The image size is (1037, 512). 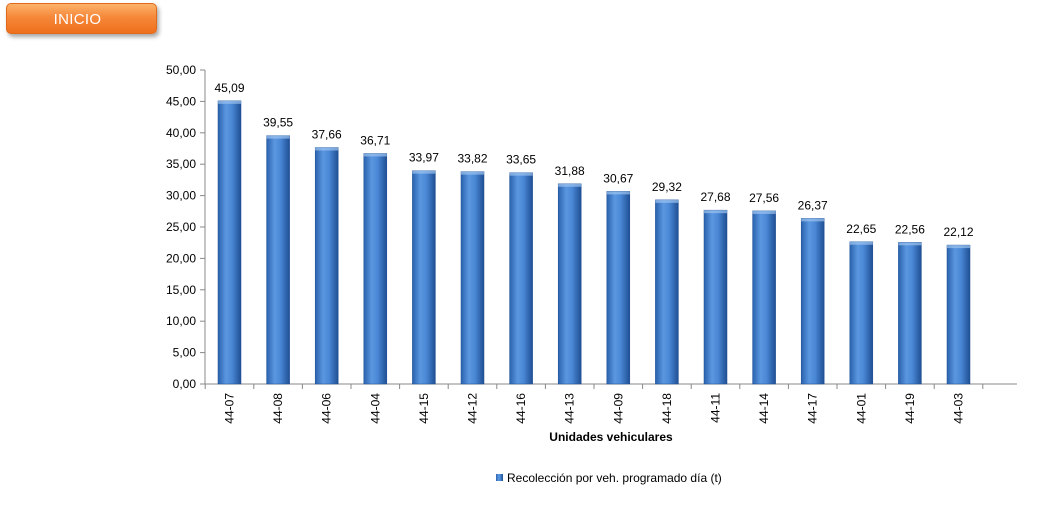 What do you see at coordinates (81, 18) in the screenshot?
I see `inicio-button: INICIO` at bounding box center [81, 18].